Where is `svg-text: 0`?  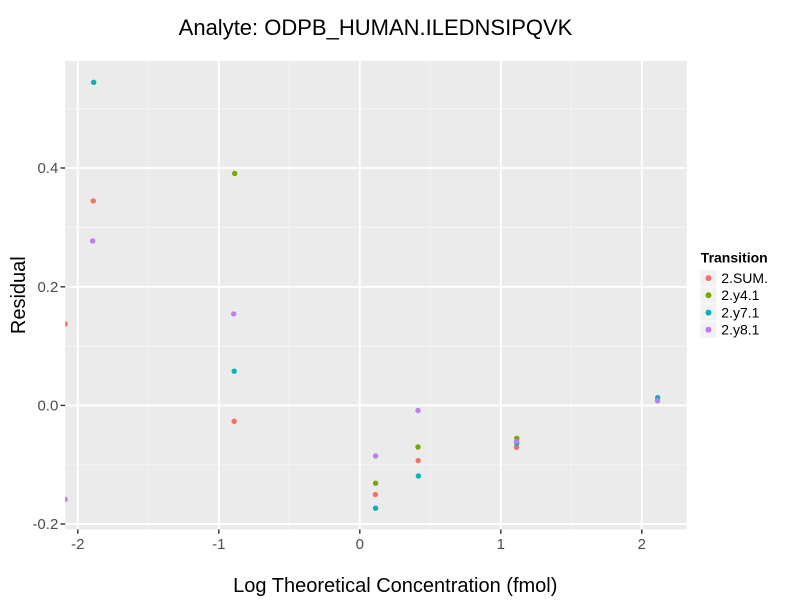 svg-text: 0 is located at coordinates (360, 544).